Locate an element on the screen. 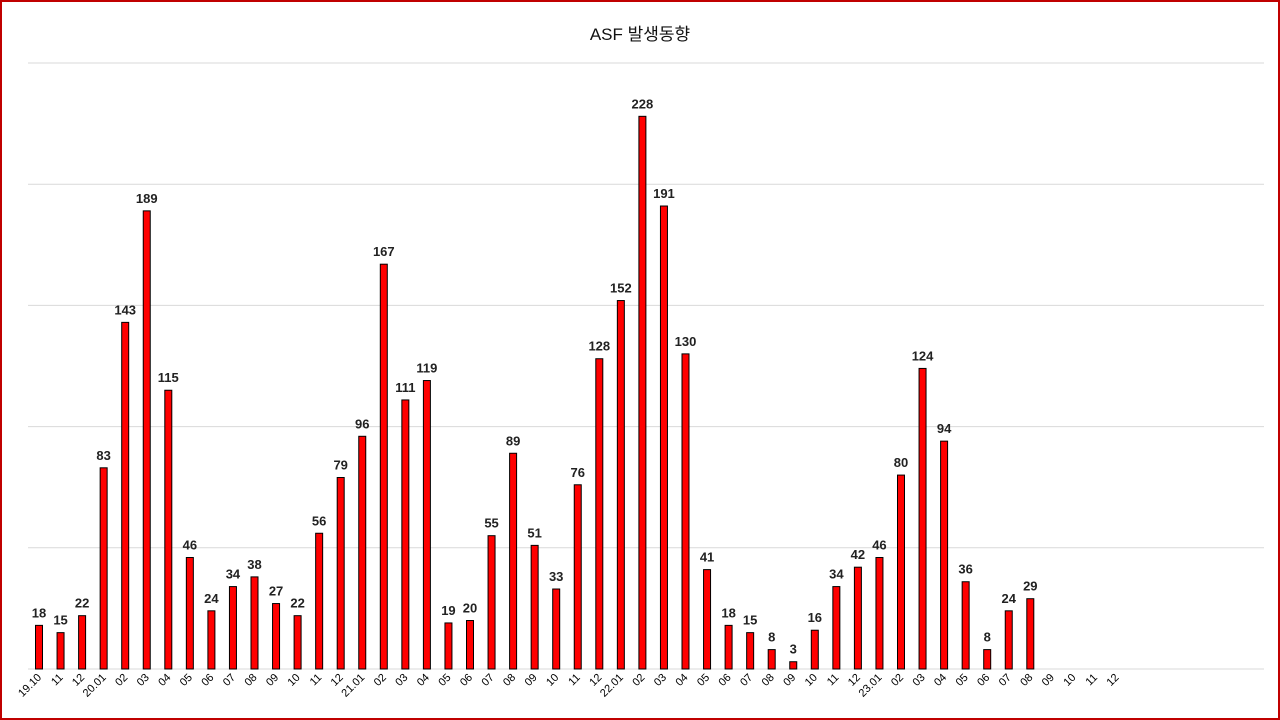  value-label: 83 is located at coordinates (103, 455).